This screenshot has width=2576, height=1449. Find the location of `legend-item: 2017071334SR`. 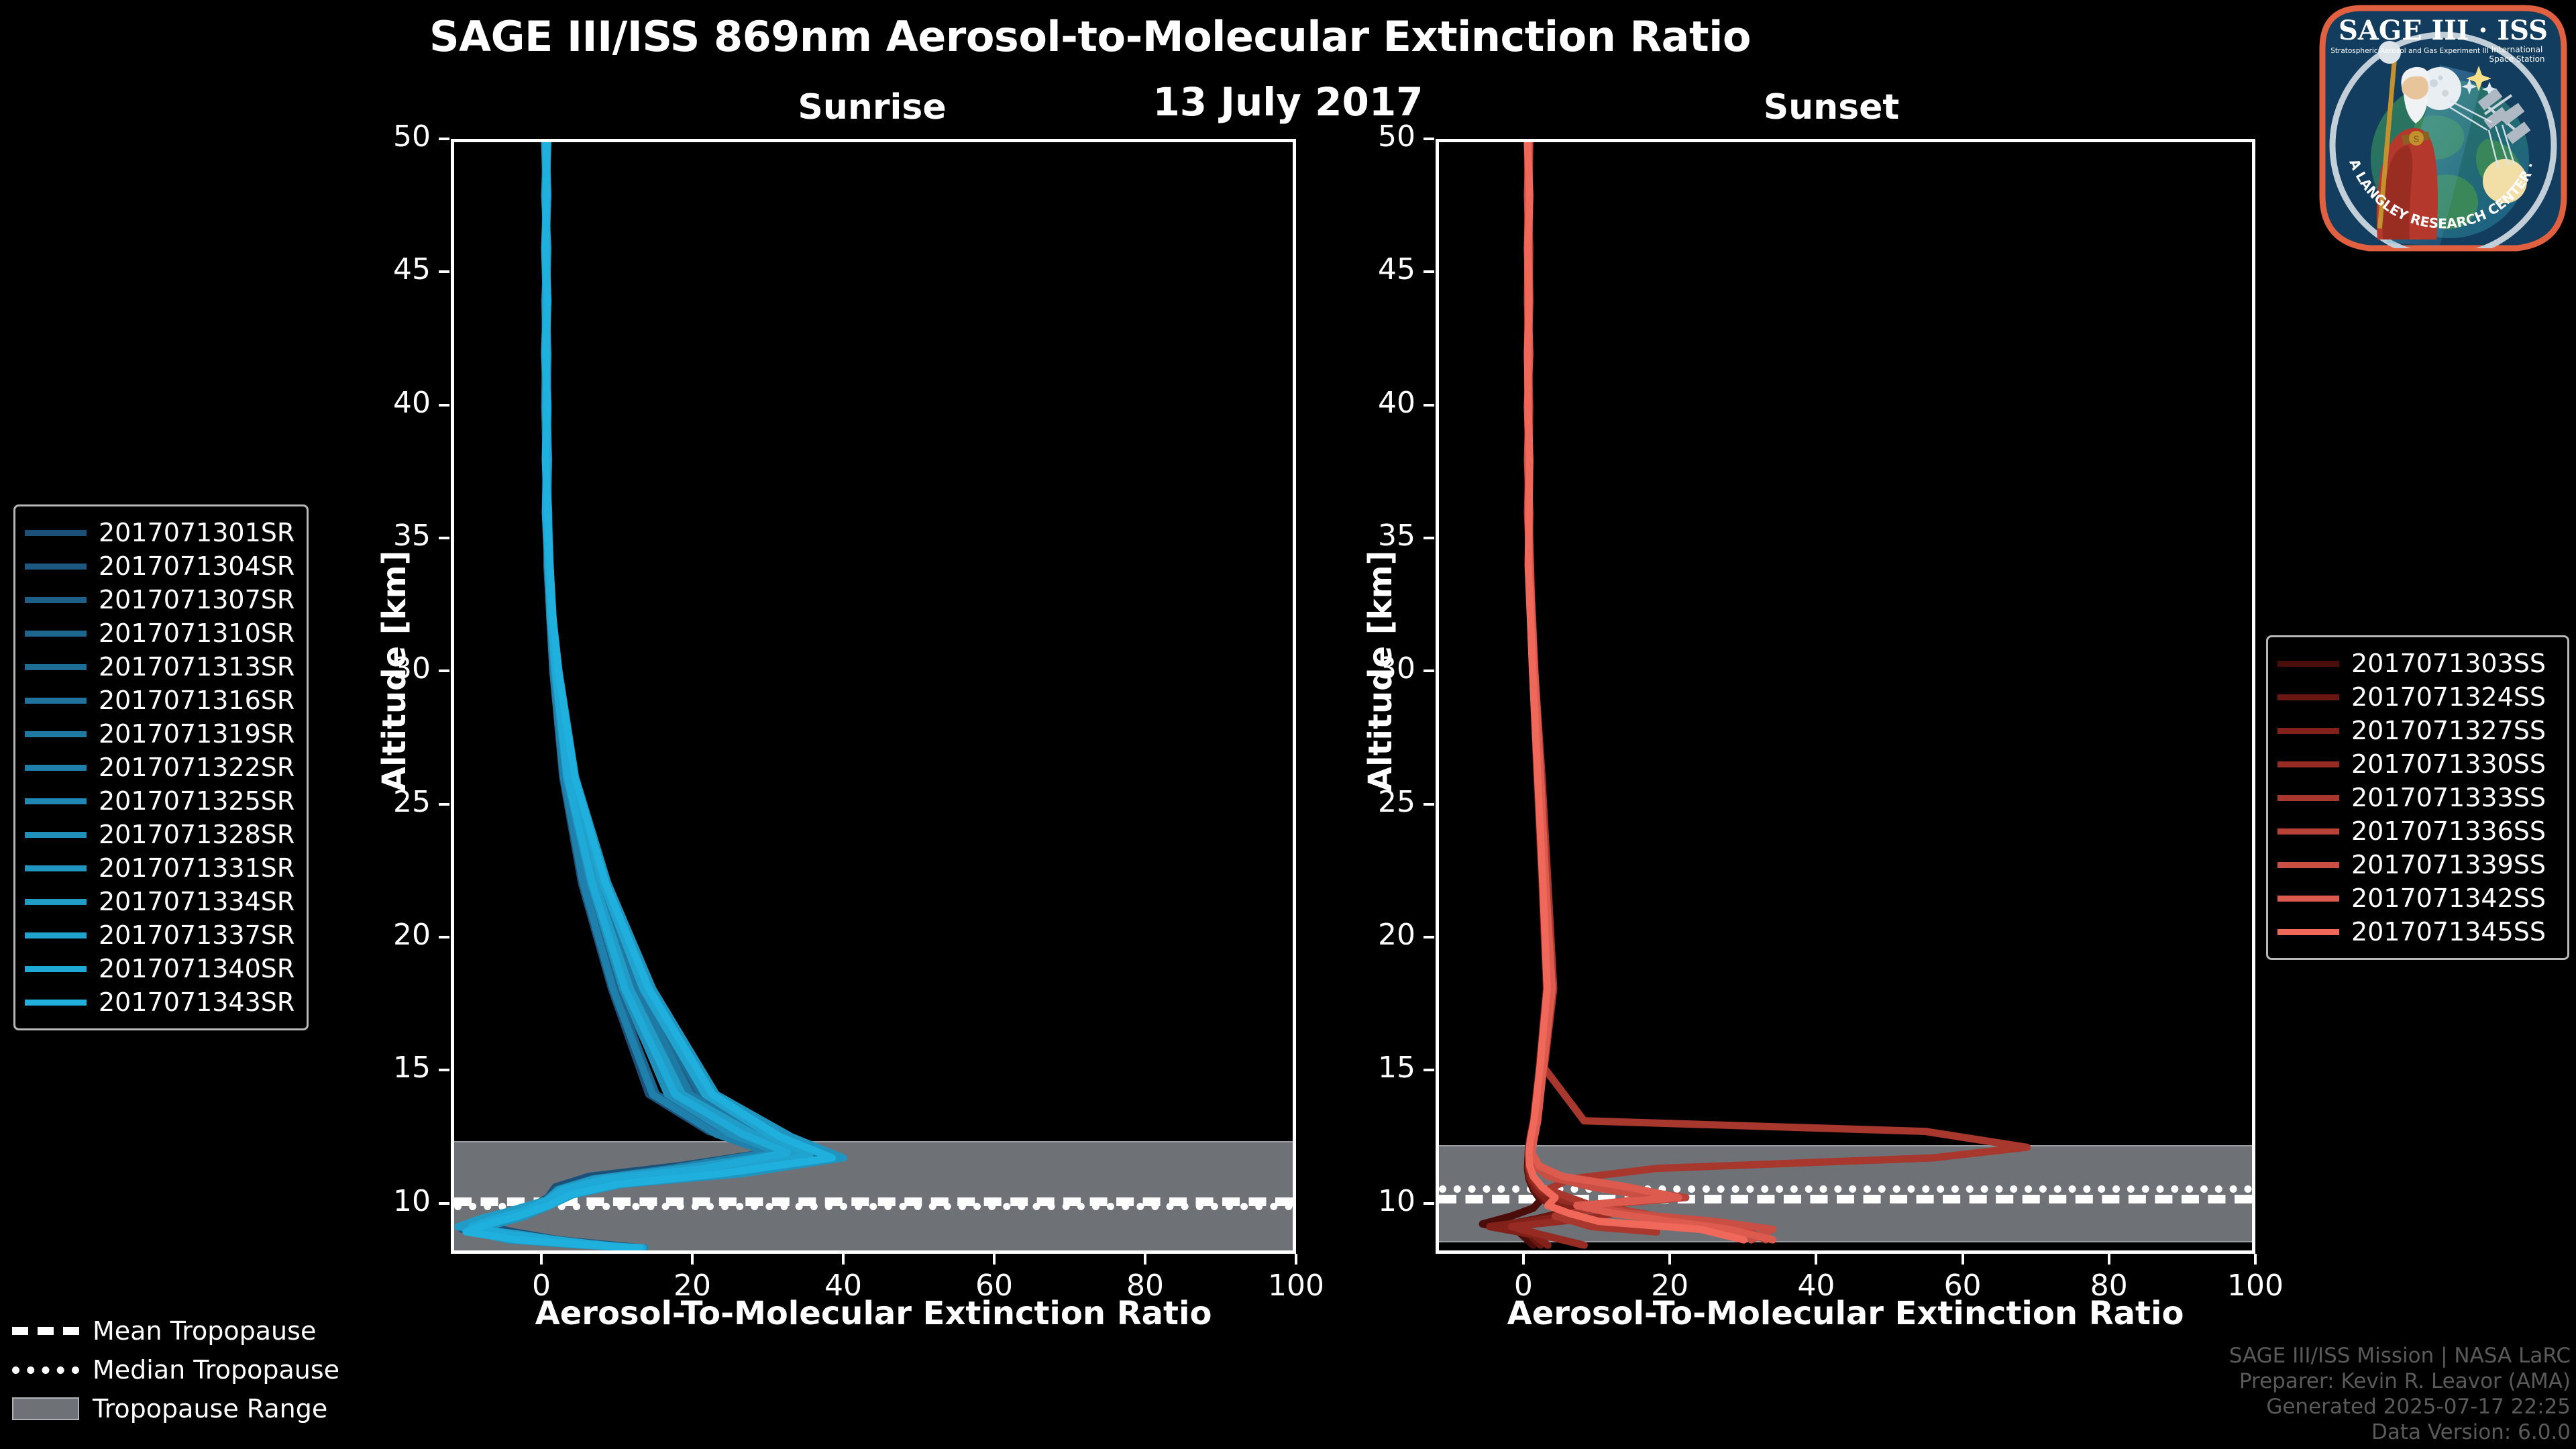

legend-item: 2017071334SR is located at coordinates (159, 901).